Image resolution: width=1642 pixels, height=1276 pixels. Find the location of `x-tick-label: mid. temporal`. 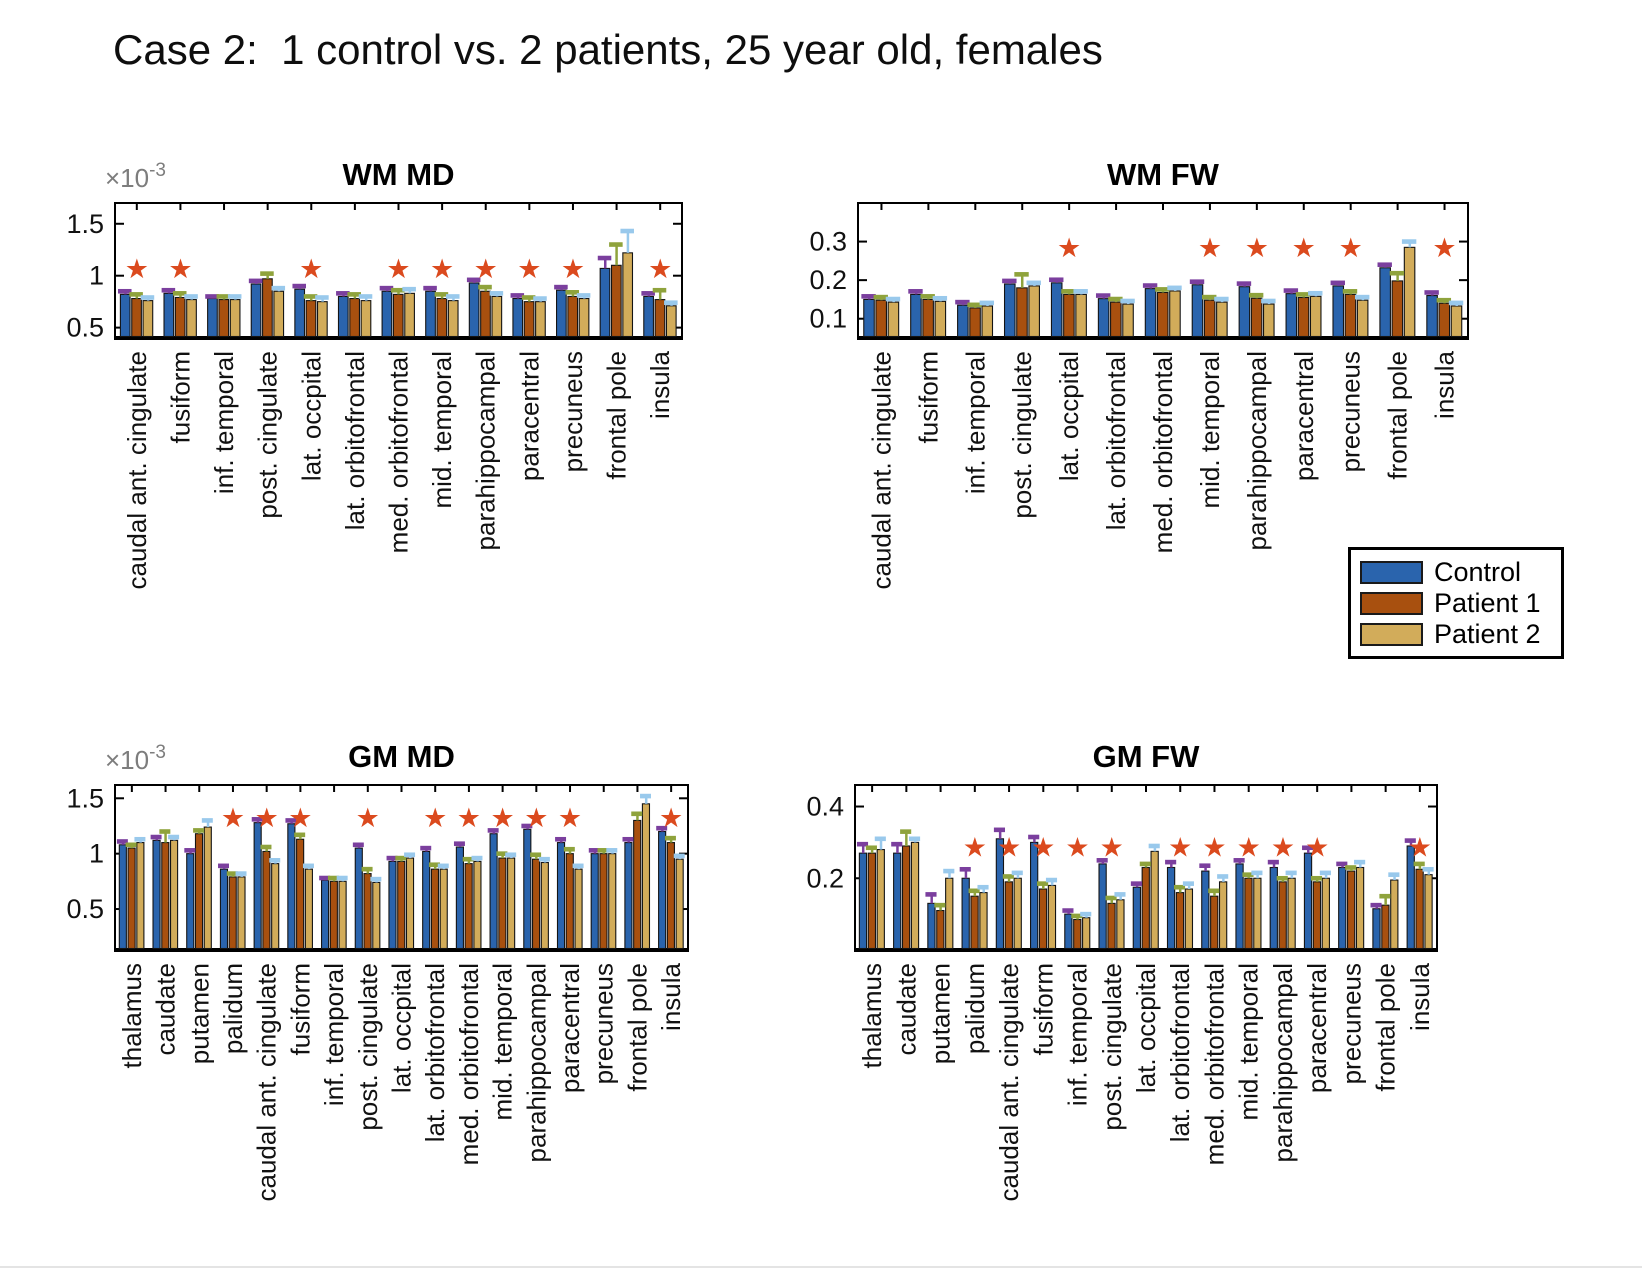

x-tick-label: mid. temporal is located at coordinates (1249, 1042).